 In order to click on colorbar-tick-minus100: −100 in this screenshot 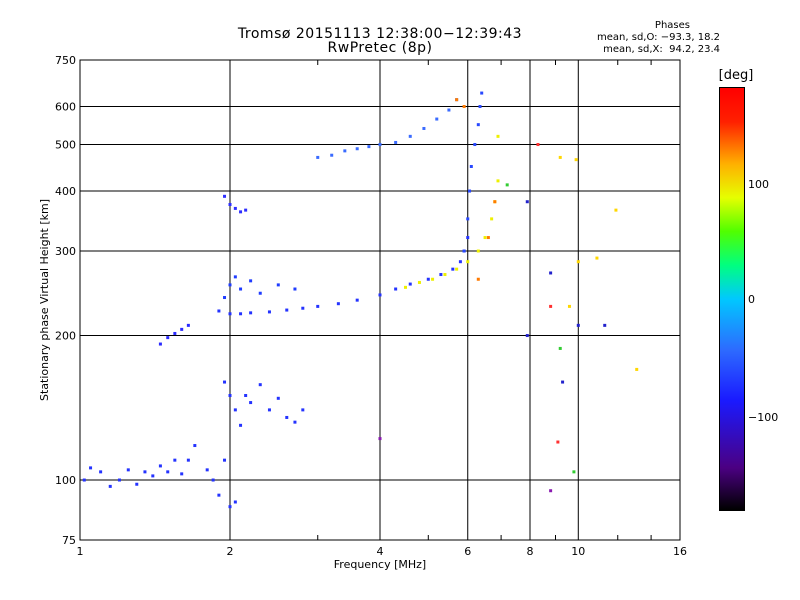, I will do `click(763, 417)`.